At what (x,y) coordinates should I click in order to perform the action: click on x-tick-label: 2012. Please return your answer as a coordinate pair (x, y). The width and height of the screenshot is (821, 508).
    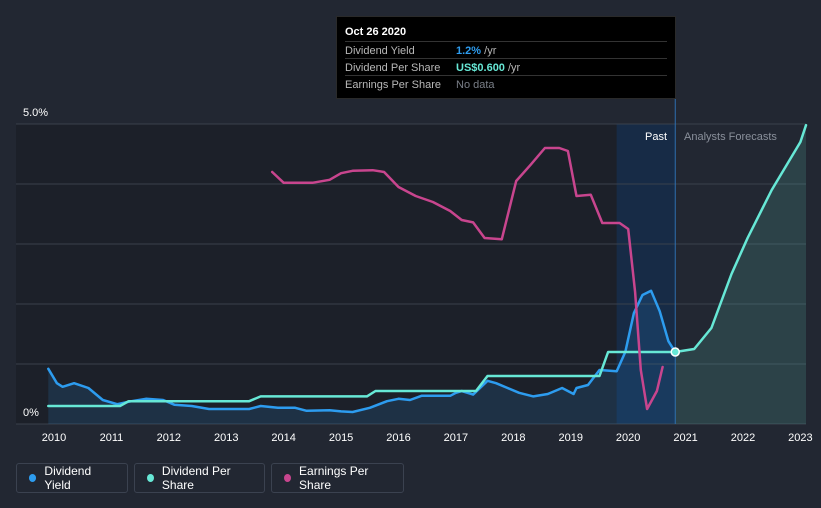
    Looking at the image, I should click on (169, 438).